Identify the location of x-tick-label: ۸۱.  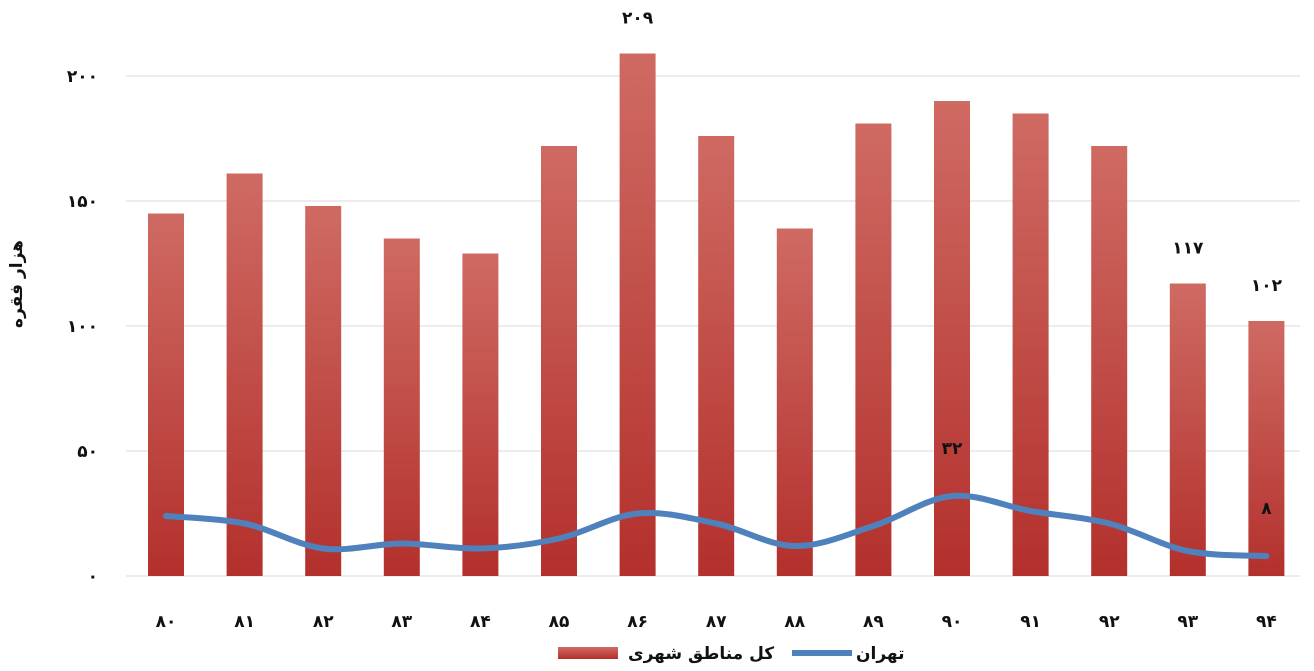
(244, 622).